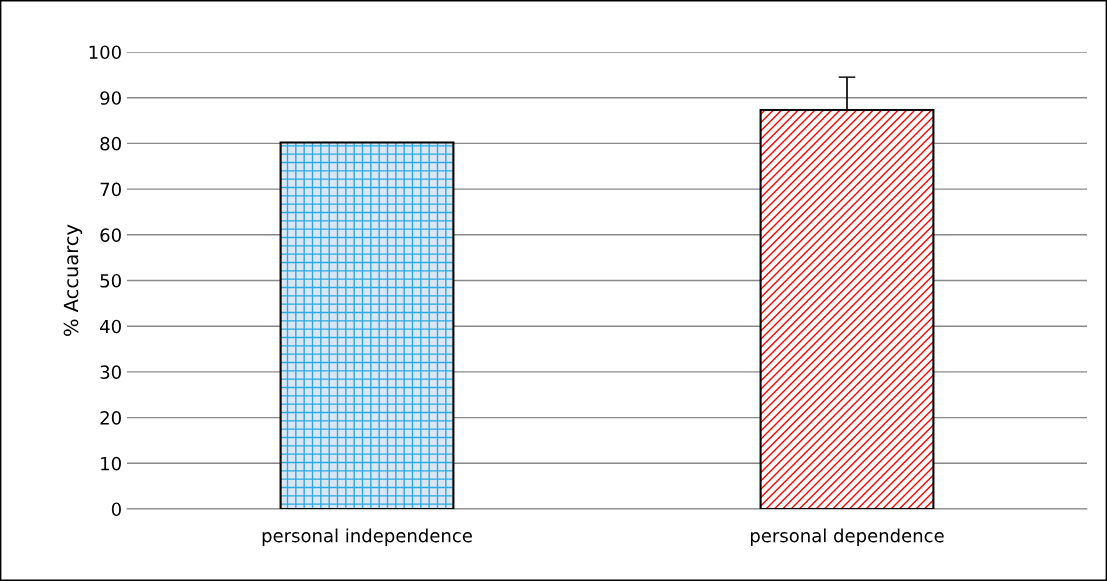 This screenshot has width=1107, height=581. I want to click on x-tick-label: personal independence, so click(367, 537).